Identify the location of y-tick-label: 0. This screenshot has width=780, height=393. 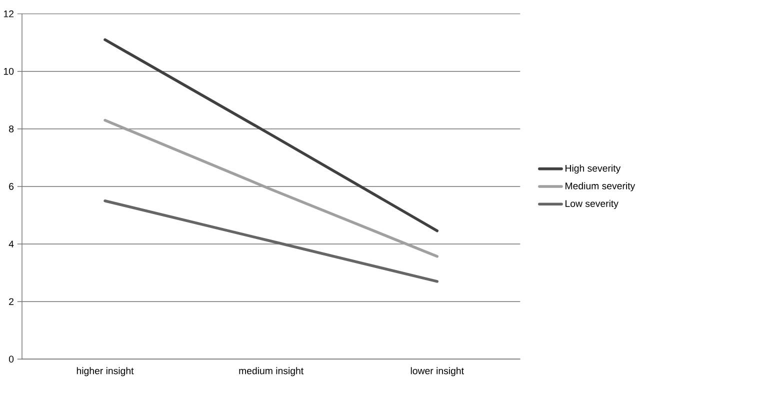
(11, 359).